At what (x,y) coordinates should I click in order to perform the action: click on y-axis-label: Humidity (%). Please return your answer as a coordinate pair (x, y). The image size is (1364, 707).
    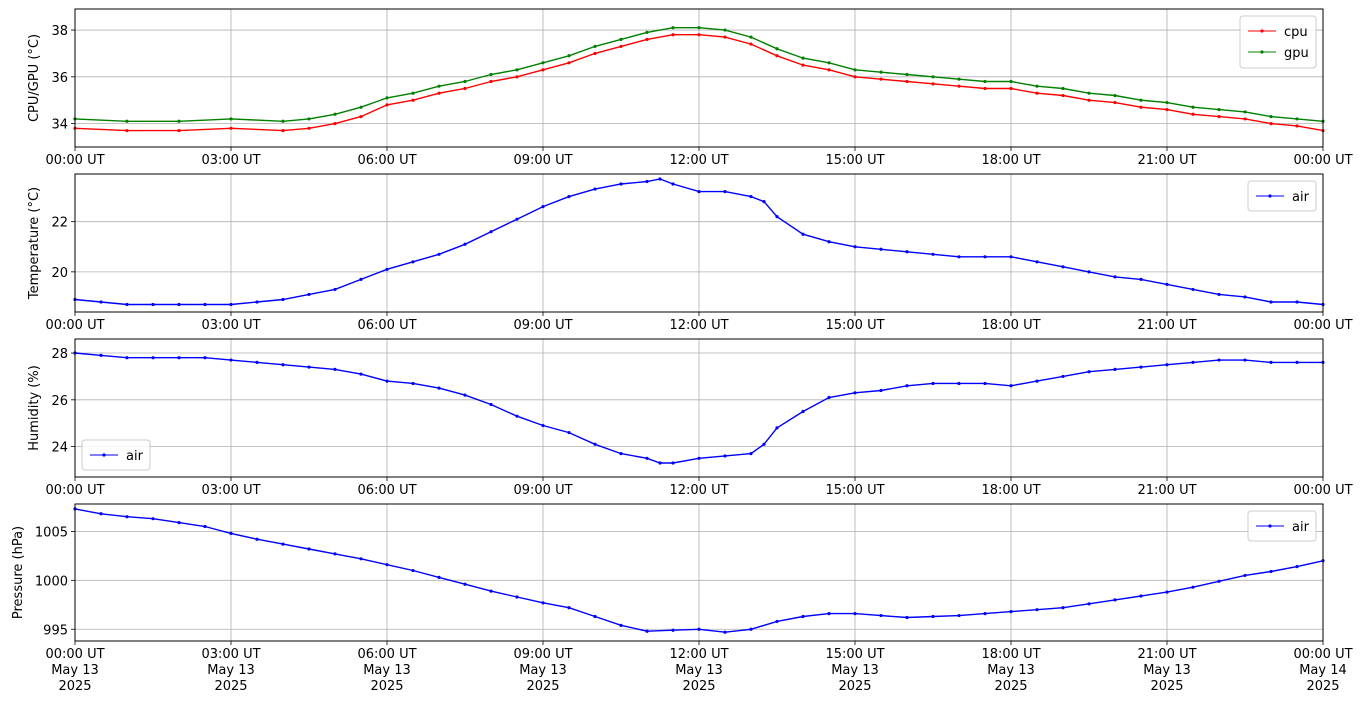
    Looking at the image, I should click on (34, 408).